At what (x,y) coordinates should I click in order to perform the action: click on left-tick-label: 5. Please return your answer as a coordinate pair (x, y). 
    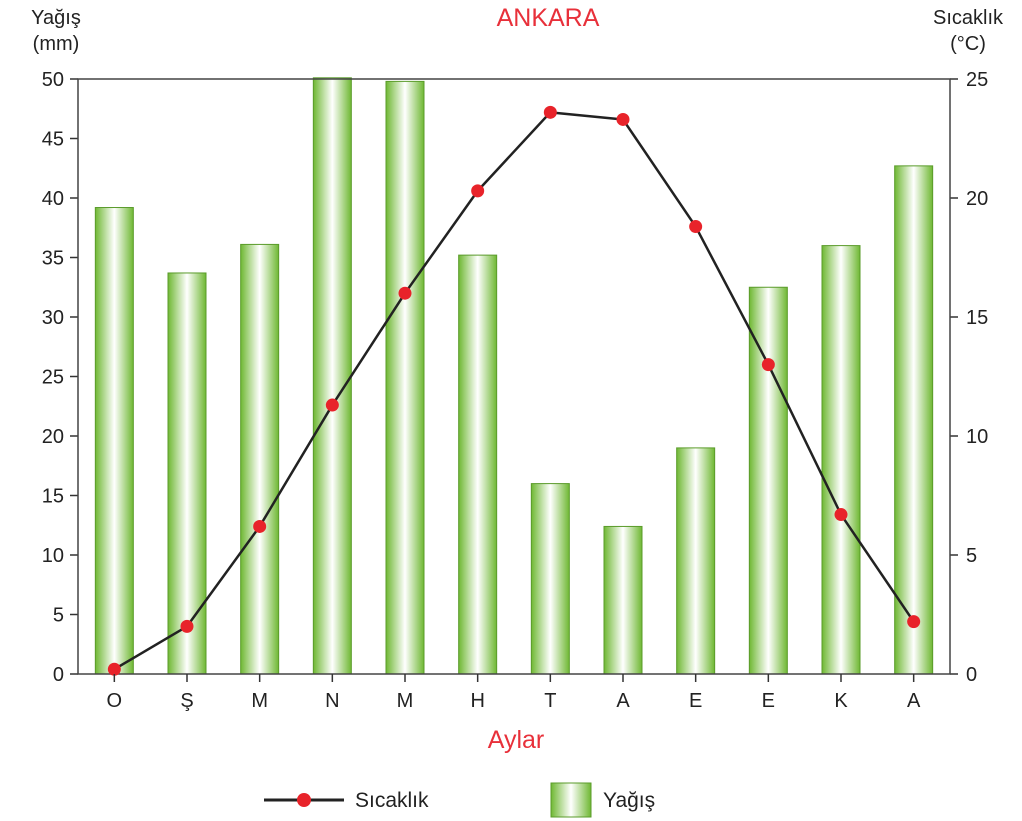
    Looking at the image, I should click on (58, 616).